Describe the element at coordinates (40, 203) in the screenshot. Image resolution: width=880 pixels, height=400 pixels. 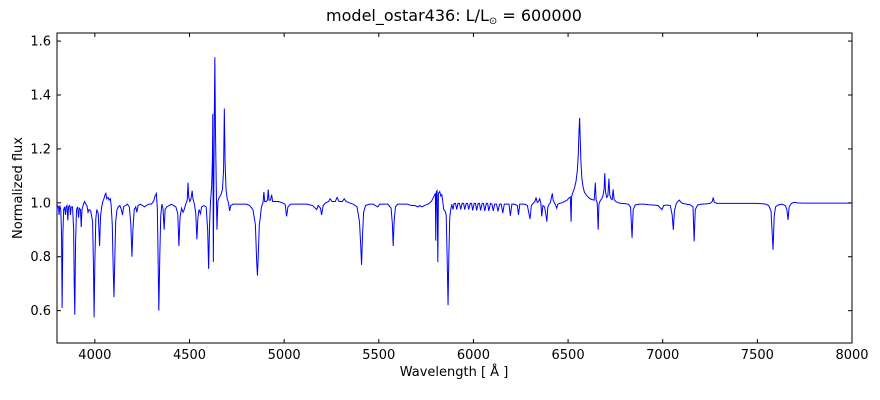
I see `y-tick-label: 1.0` at that location.